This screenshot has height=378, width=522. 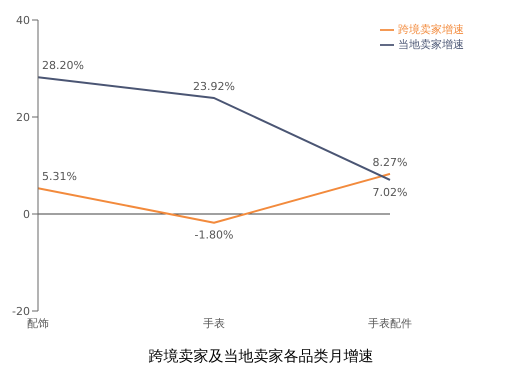 What do you see at coordinates (23, 20) in the screenshot?
I see `y-tick-label: 40` at bounding box center [23, 20].